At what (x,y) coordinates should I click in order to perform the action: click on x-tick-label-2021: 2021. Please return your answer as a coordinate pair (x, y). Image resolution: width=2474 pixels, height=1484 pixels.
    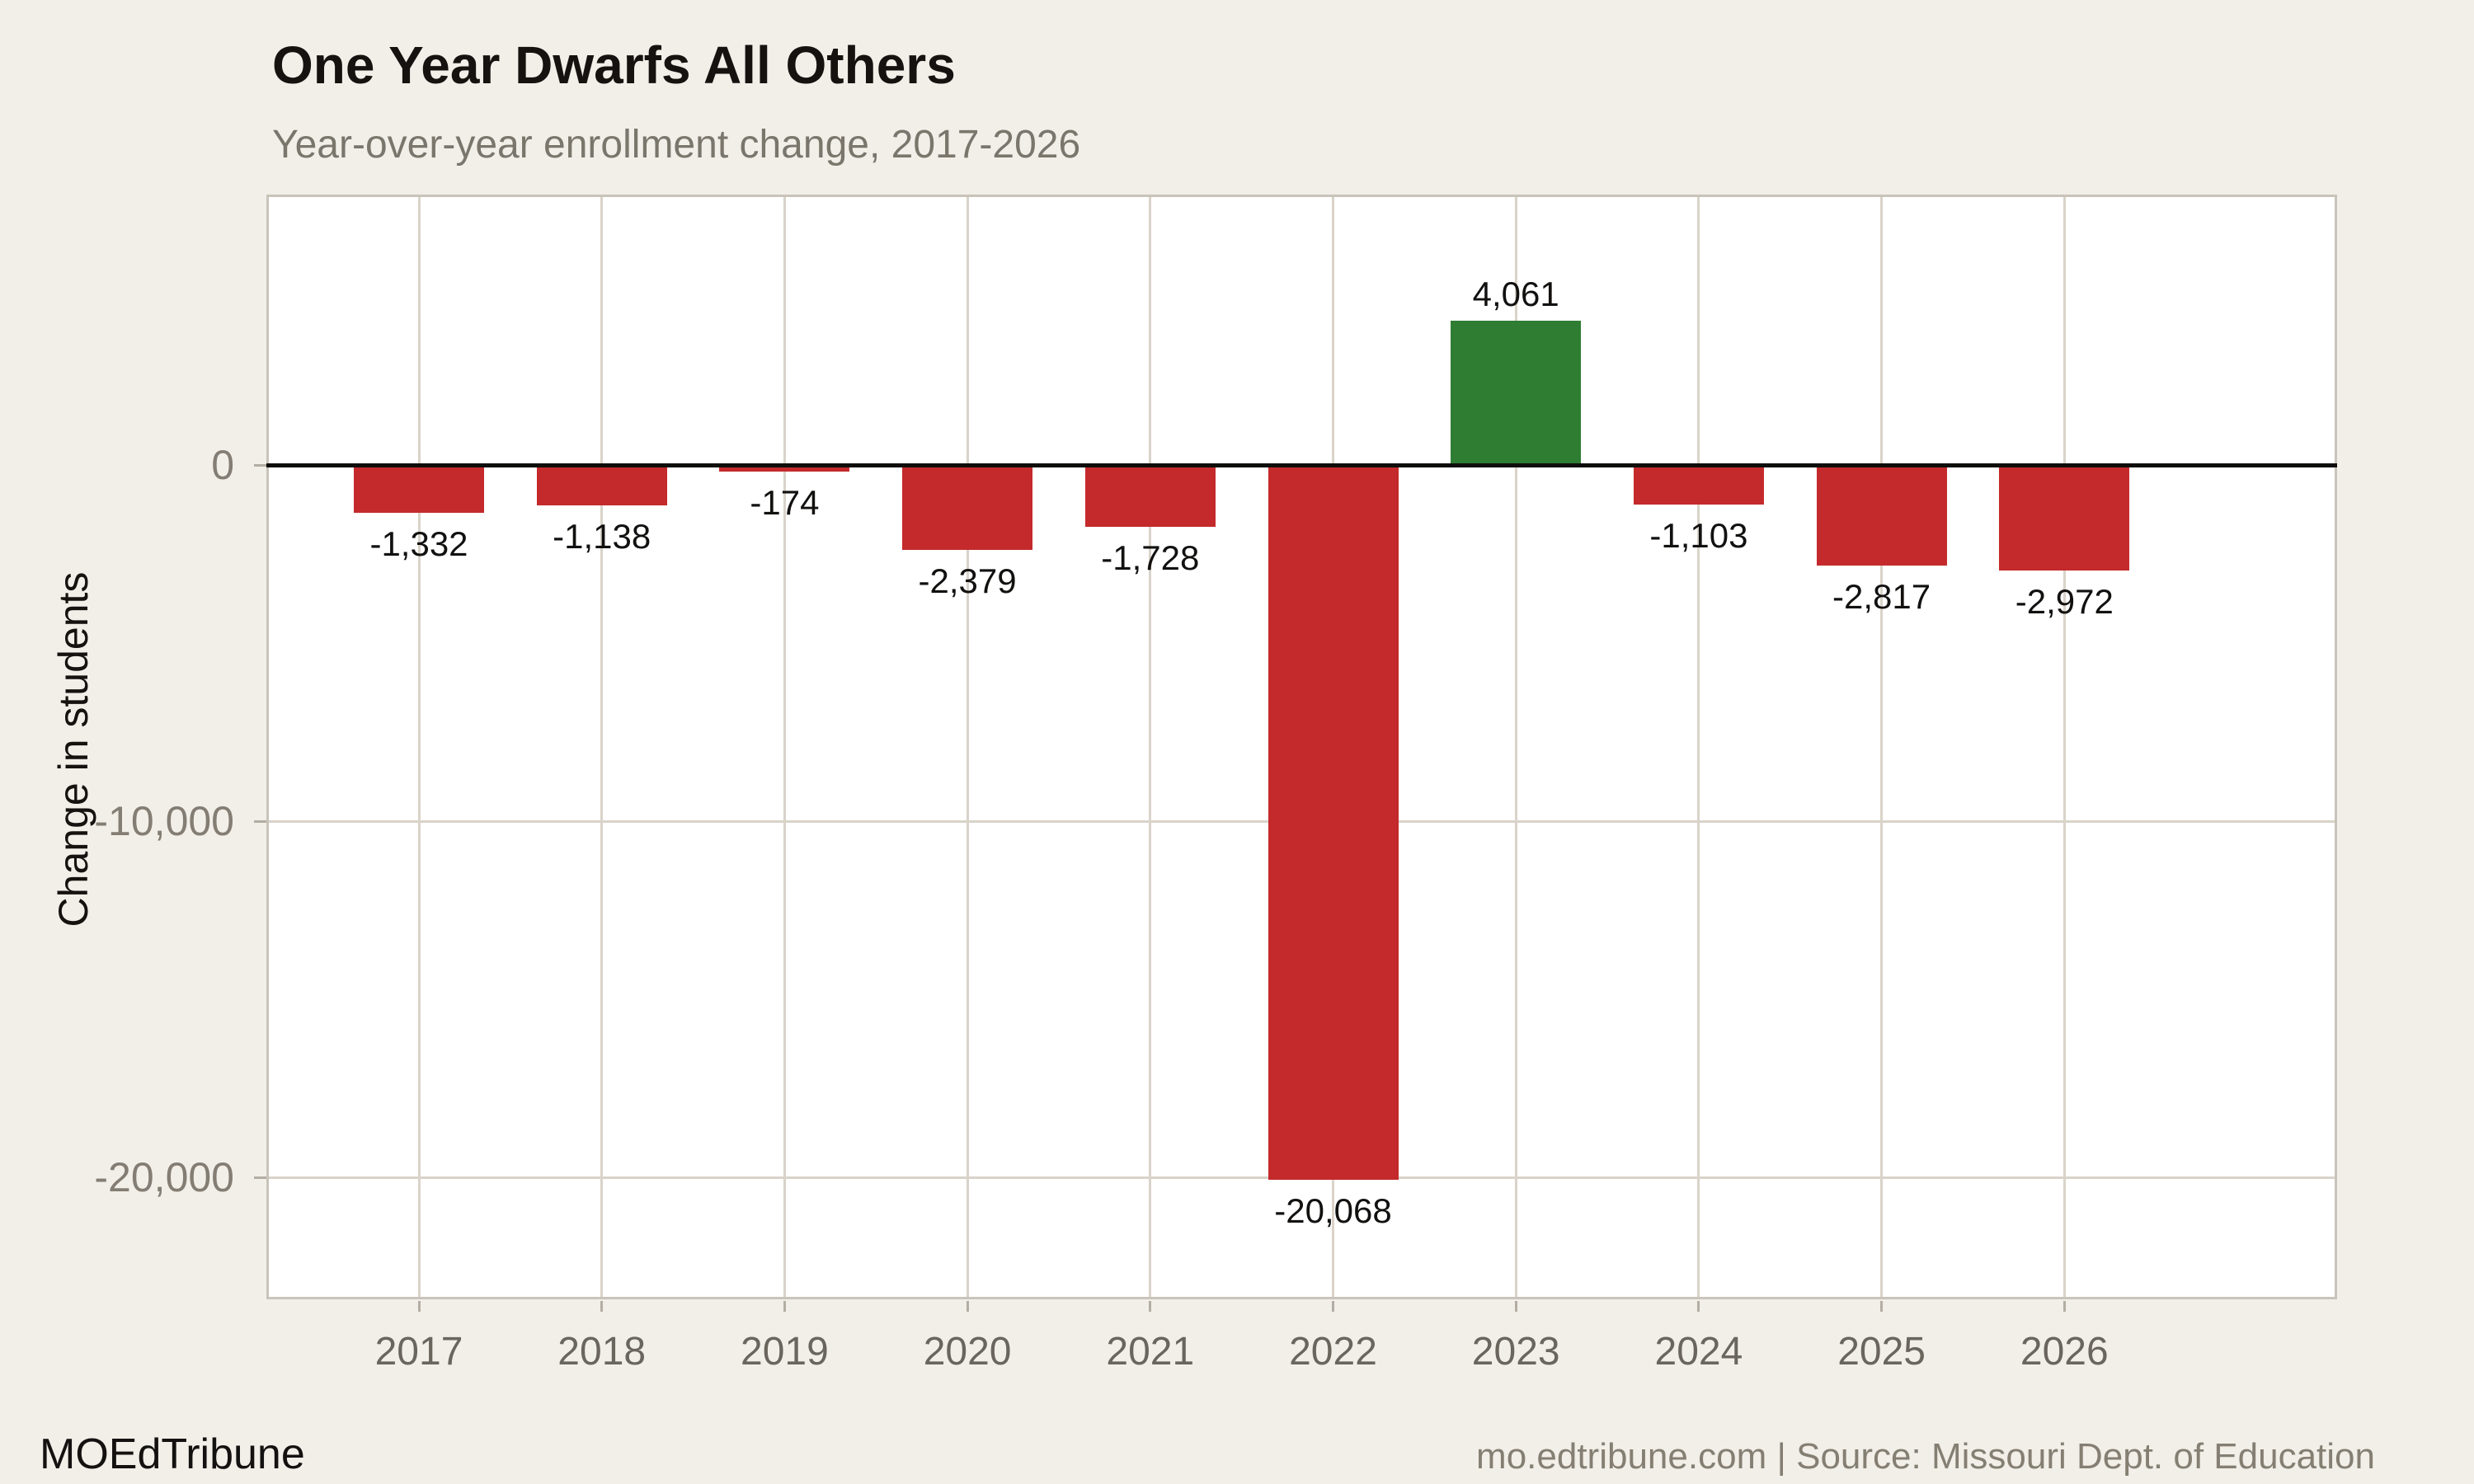
    Looking at the image, I should click on (1150, 1352).